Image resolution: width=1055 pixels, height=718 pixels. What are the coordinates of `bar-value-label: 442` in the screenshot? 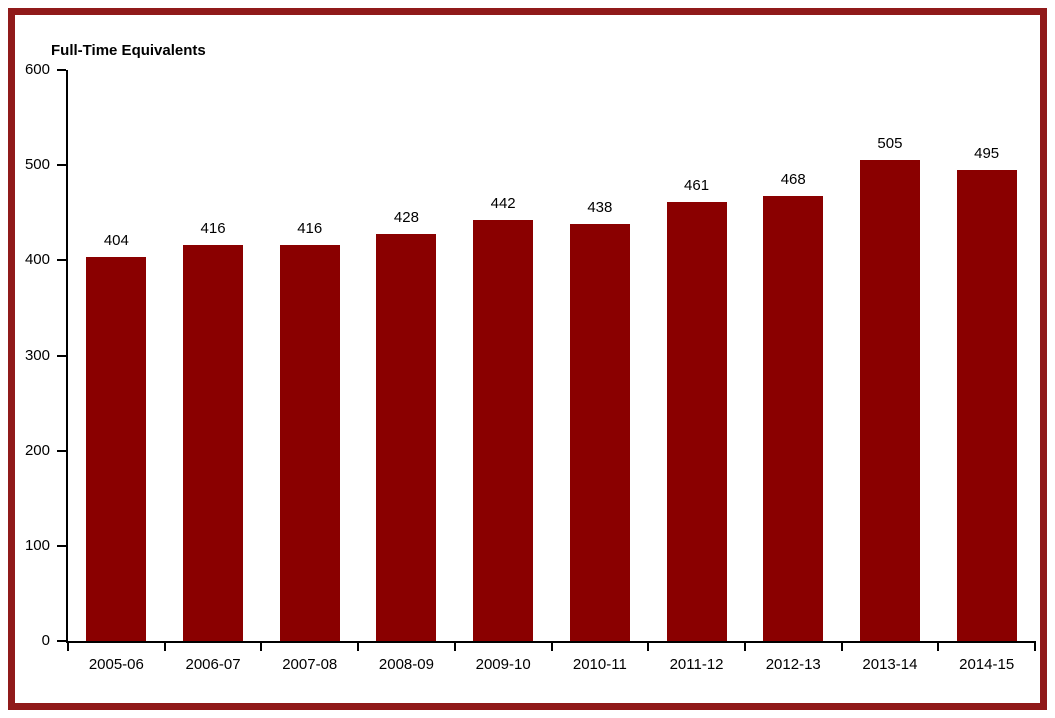 It's located at (503, 204).